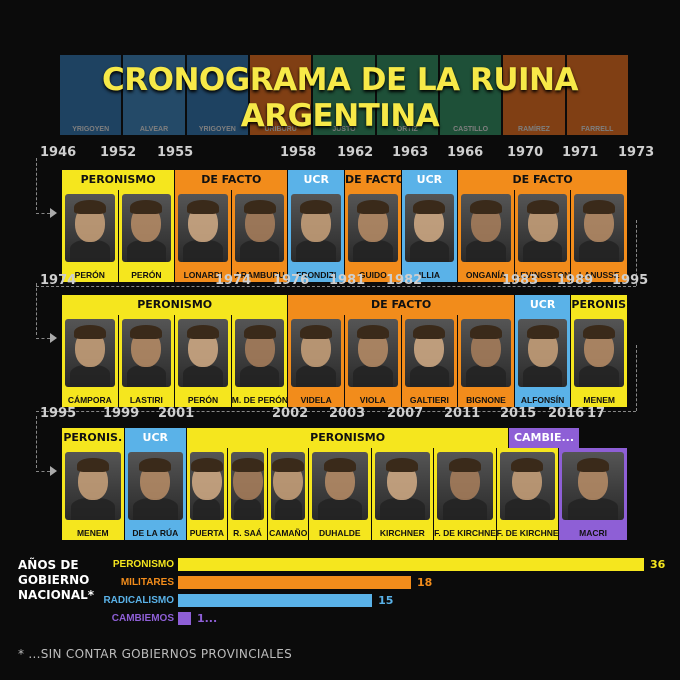 Image resolution: width=680 pixels, height=680 pixels. I want to click on background-president-cell: ORTIZ, so click(407, 95).